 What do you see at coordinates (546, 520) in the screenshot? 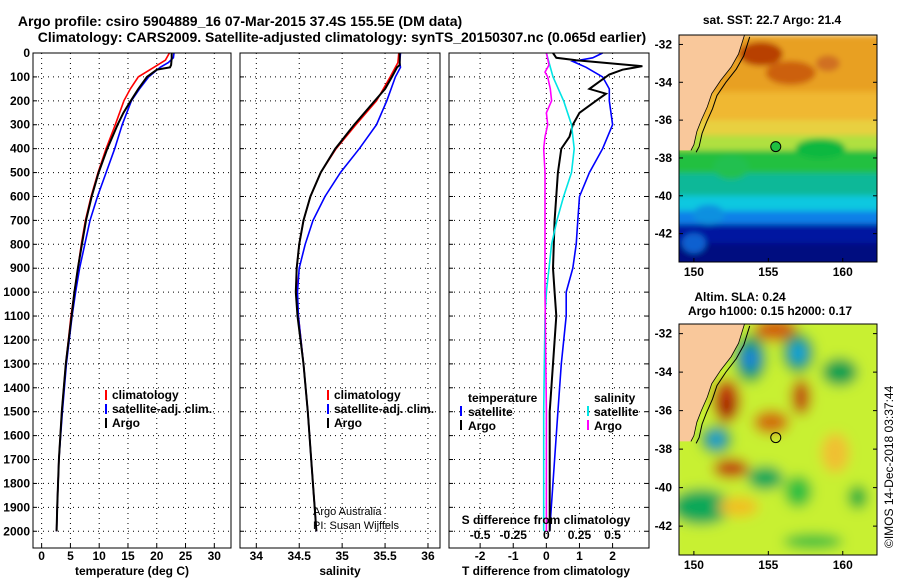
I see `s-difference-xlabel: S difference from climatology` at bounding box center [546, 520].